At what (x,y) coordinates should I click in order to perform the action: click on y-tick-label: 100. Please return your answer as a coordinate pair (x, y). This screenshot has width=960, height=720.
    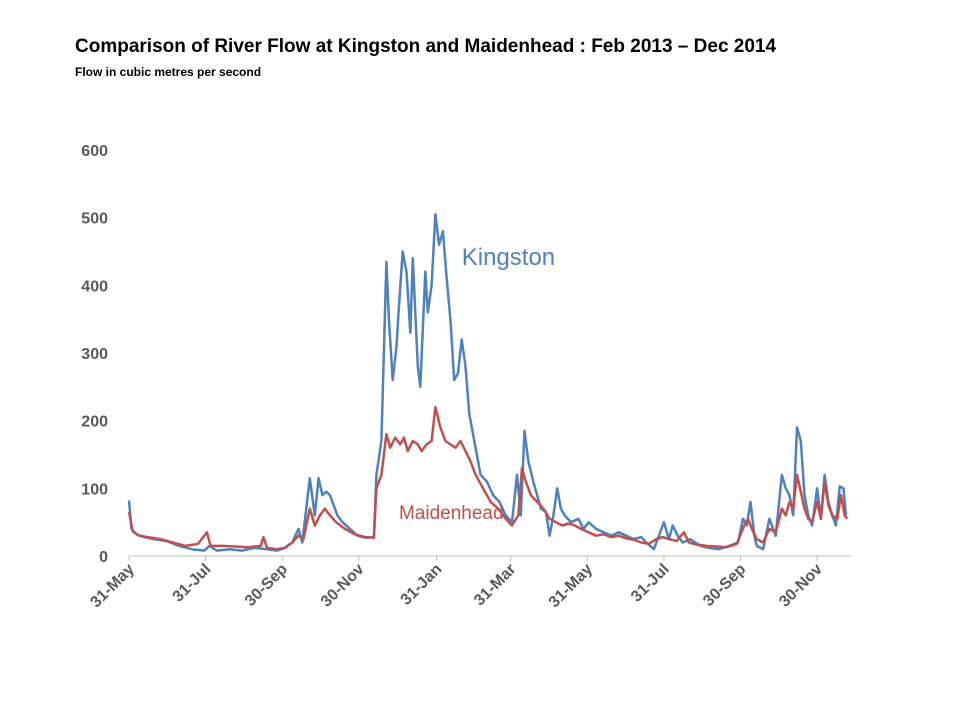
    Looking at the image, I should click on (94, 489).